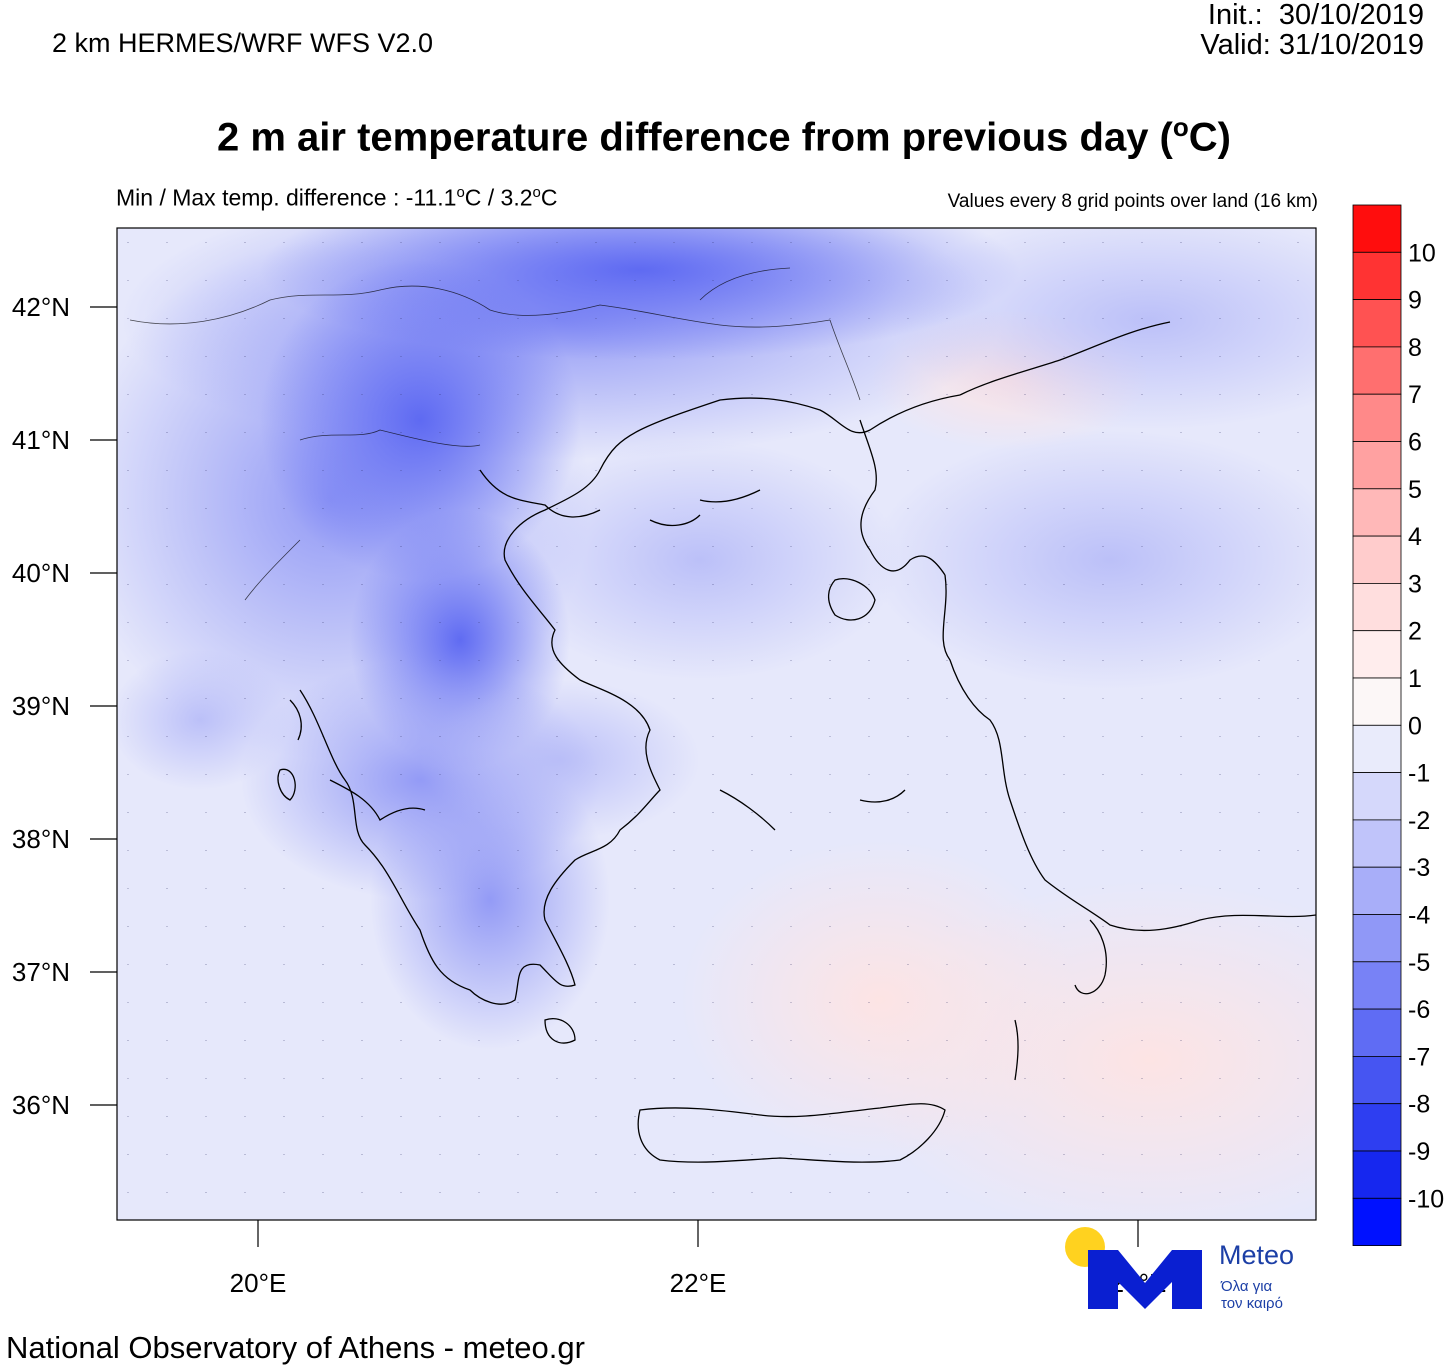 The height and width of the screenshot is (1367, 1448). What do you see at coordinates (1133, 1268) in the screenshot?
I see `meteo-logo` at bounding box center [1133, 1268].